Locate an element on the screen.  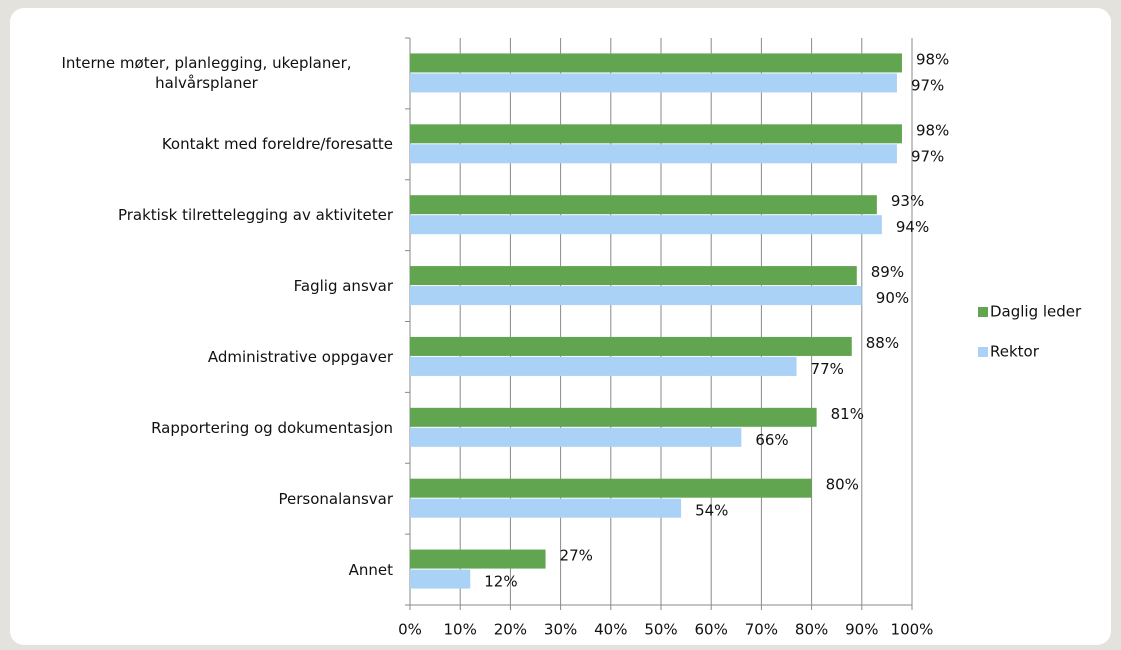
category-label-box: Annet is located at coordinates (206, 570).